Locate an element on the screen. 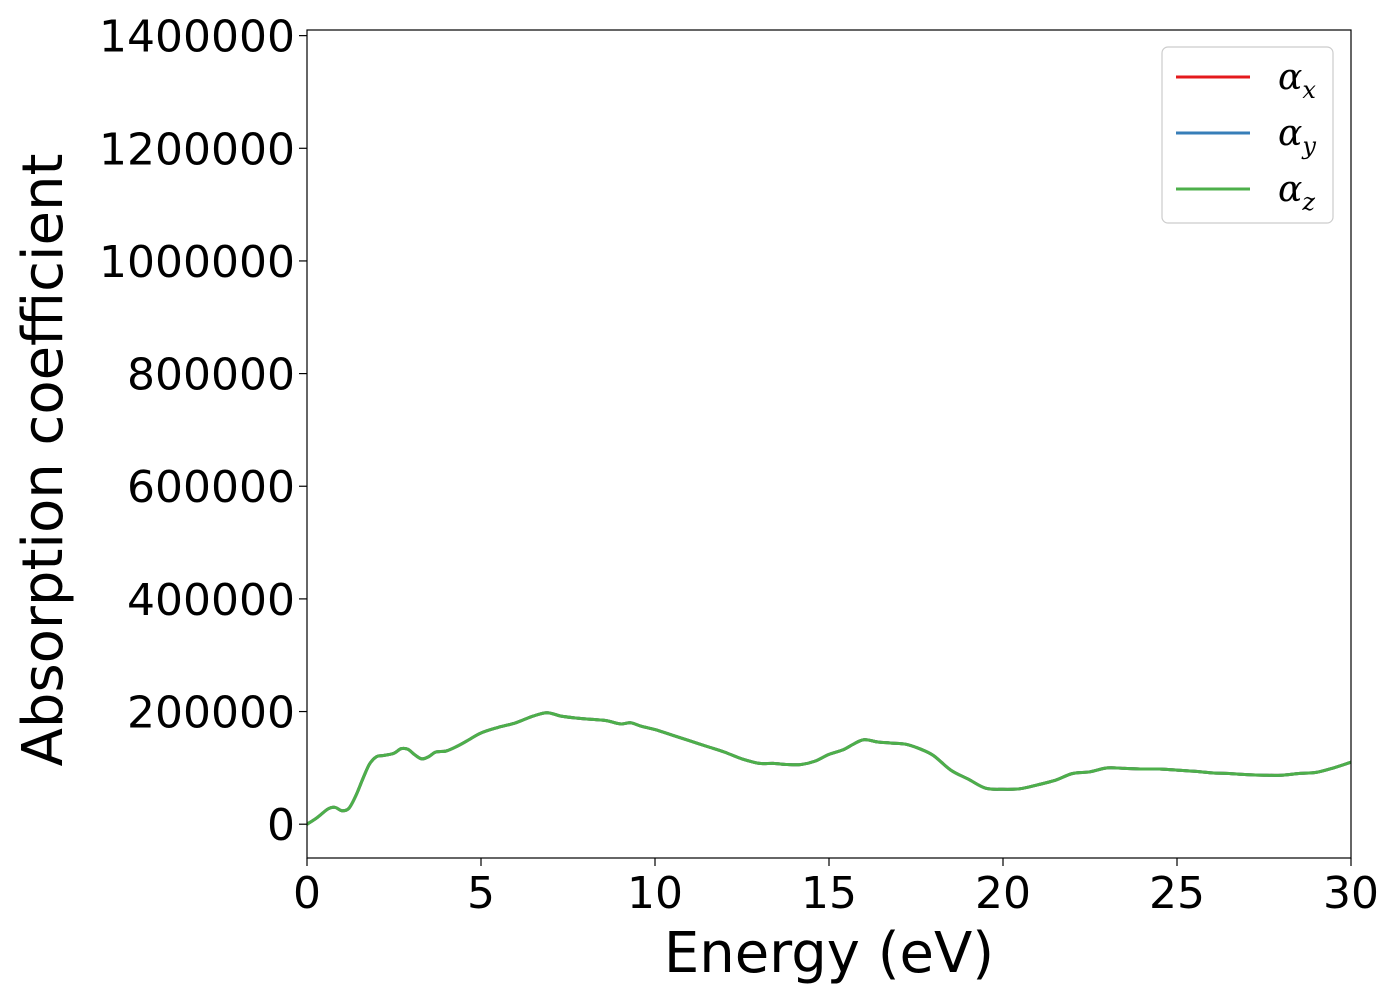 The image size is (1400, 1000). y-tick-label: 0 is located at coordinates (281, 825).